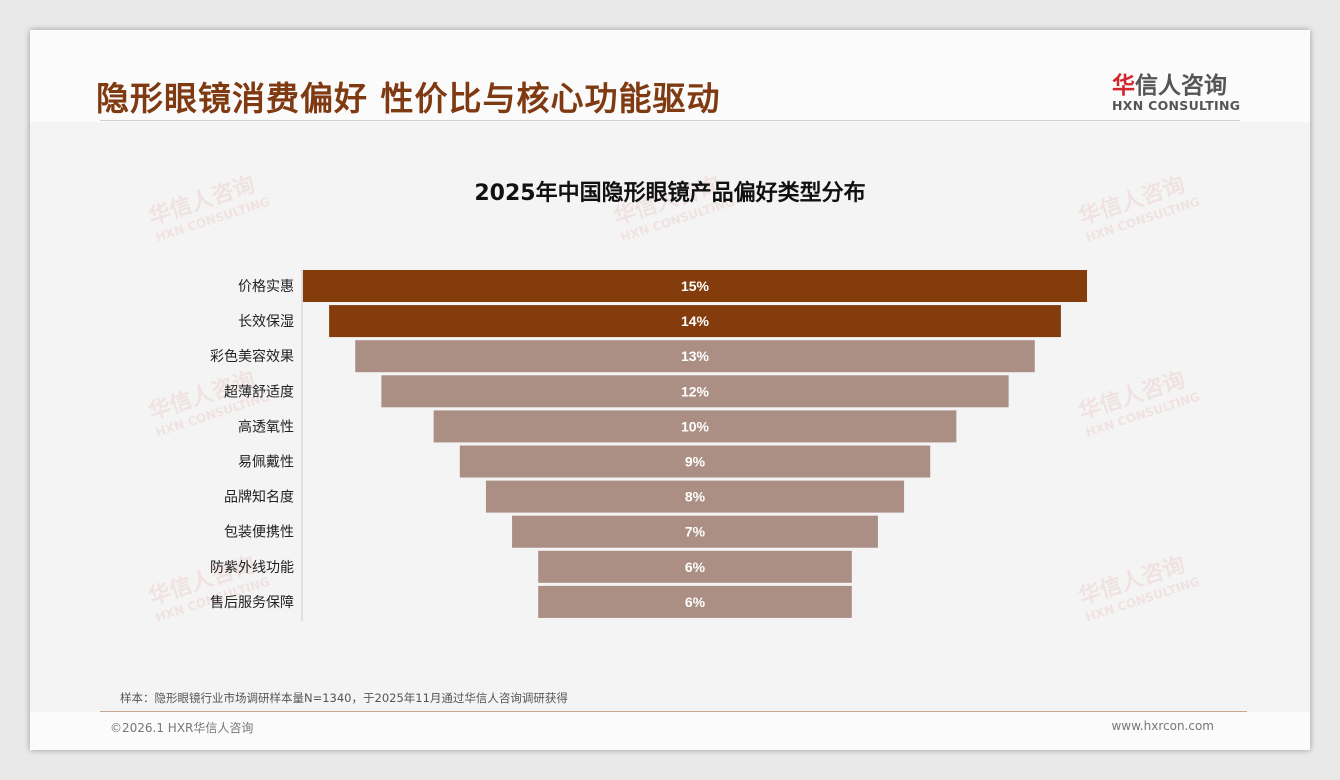 The height and width of the screenshot is (780, 1340). What do you see at coordinates (1123, 86) in the screenshot?
I see `logo-accent: 华` at bounding box center [1123, 86].